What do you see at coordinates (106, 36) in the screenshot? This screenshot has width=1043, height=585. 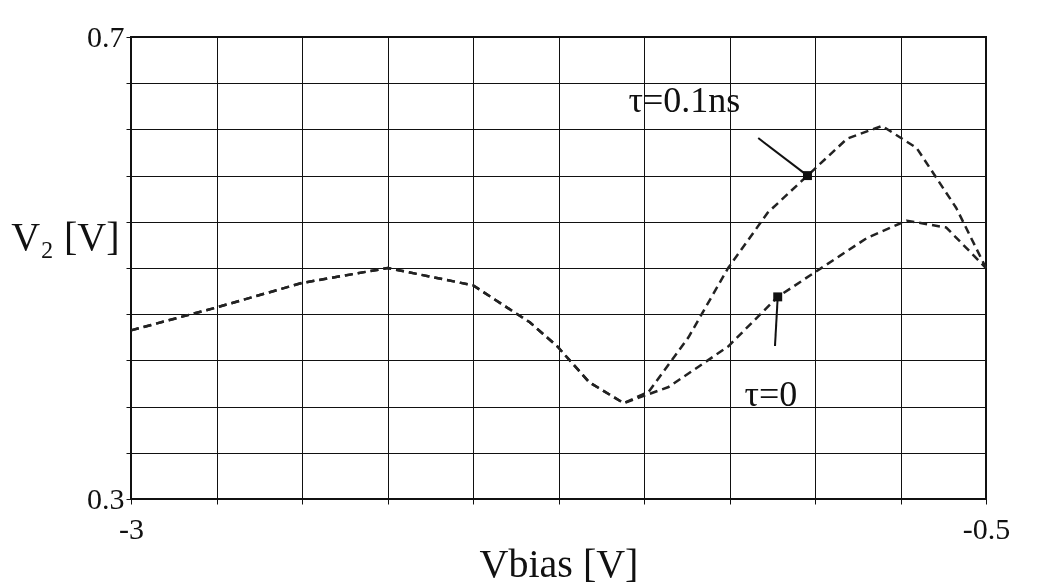 I see `y-tick-label: 0.7` at bounding box center [106, 36].